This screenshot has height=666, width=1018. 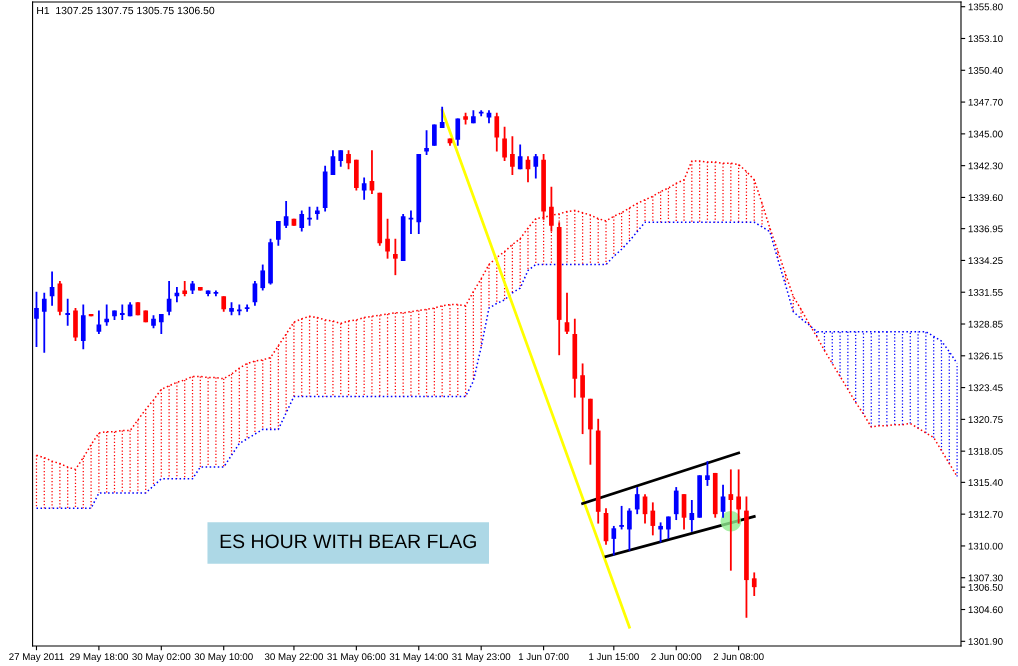 I want to click on y-tick-label: 1350.40, so click(x=985, y=70).